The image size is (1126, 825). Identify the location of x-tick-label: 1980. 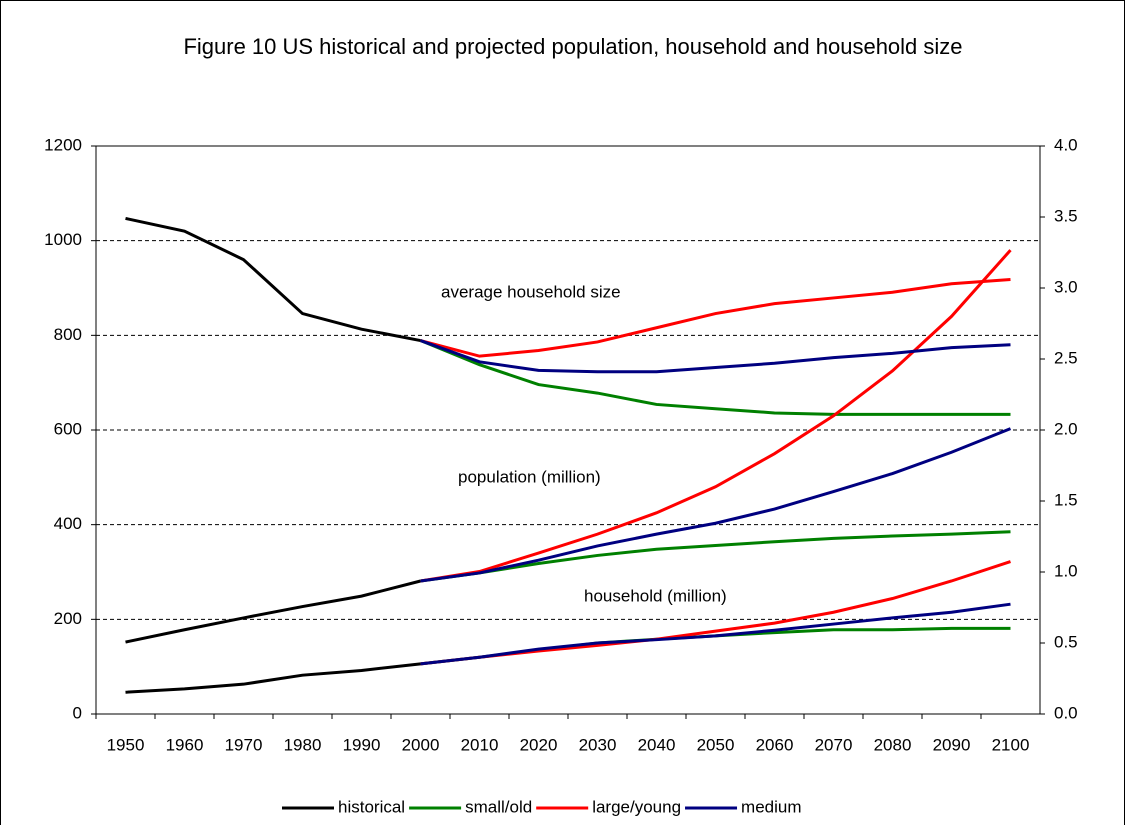
(303, 744).